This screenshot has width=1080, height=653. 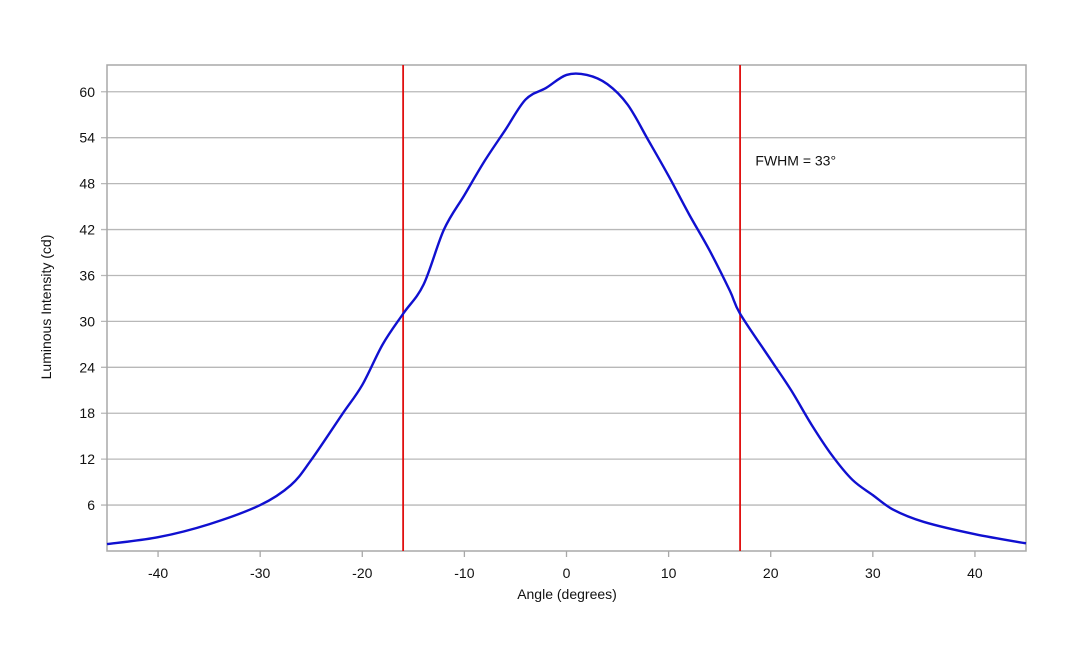 What do you see at coordinates (87, 321) in the screenshot?
I see `y-tick-label: 30` at bounding box center [87, 321].